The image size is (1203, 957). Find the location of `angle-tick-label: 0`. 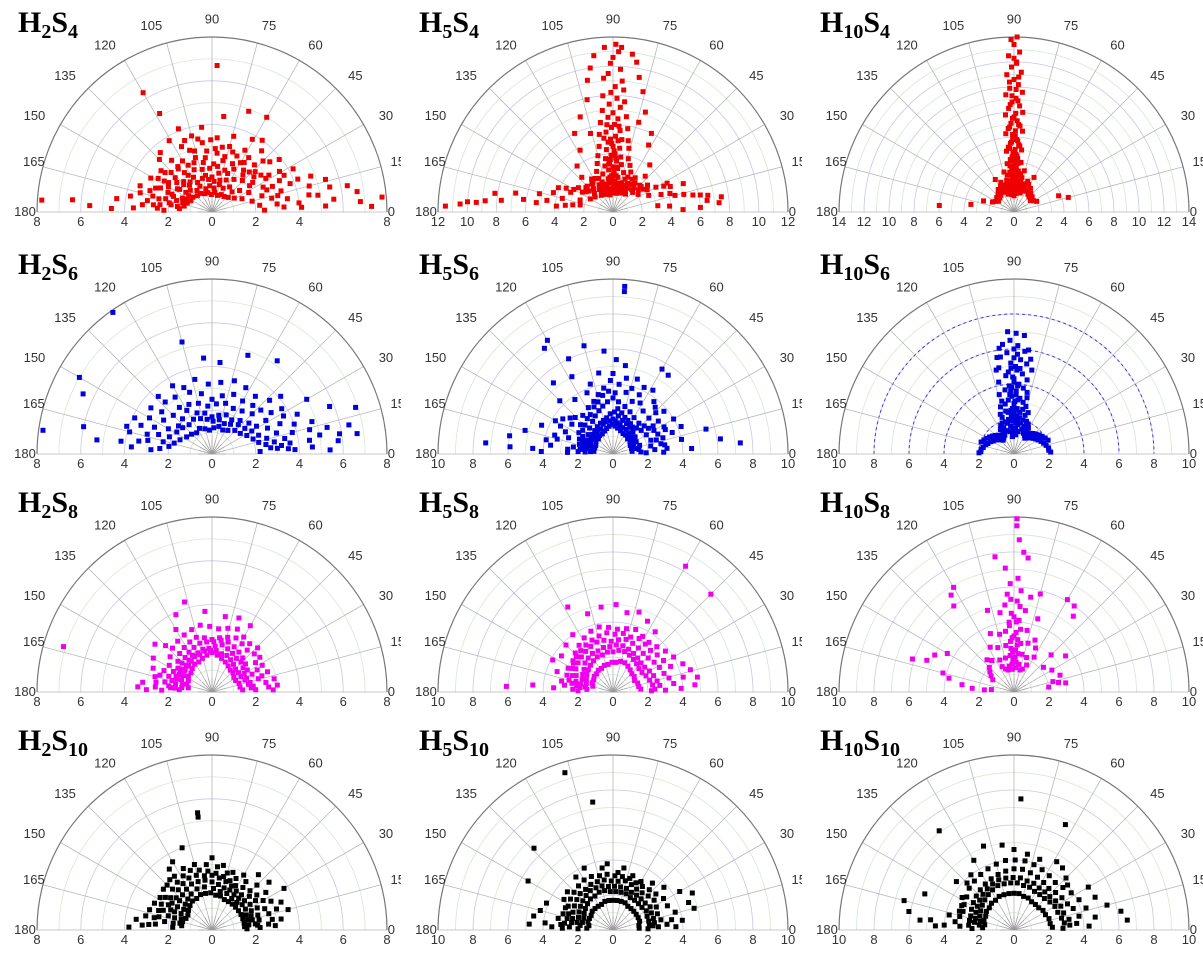

angle-tick-label: 0 is located at coordinates (792, 211).